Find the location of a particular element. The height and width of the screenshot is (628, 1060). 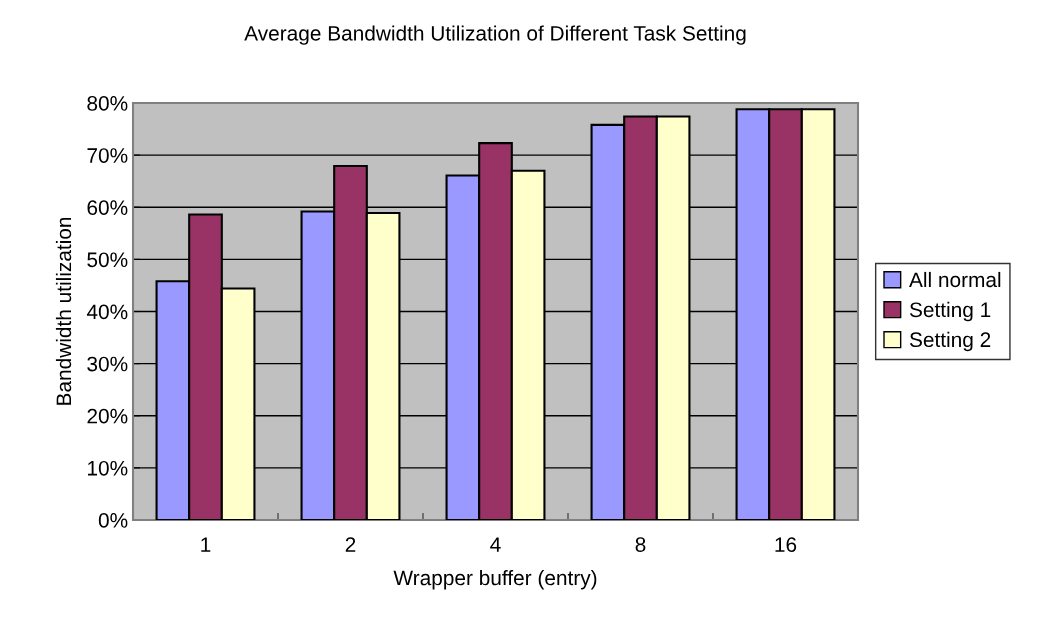

y-axis-title: Bandwidth utilization is located at coordinates (63, 311).